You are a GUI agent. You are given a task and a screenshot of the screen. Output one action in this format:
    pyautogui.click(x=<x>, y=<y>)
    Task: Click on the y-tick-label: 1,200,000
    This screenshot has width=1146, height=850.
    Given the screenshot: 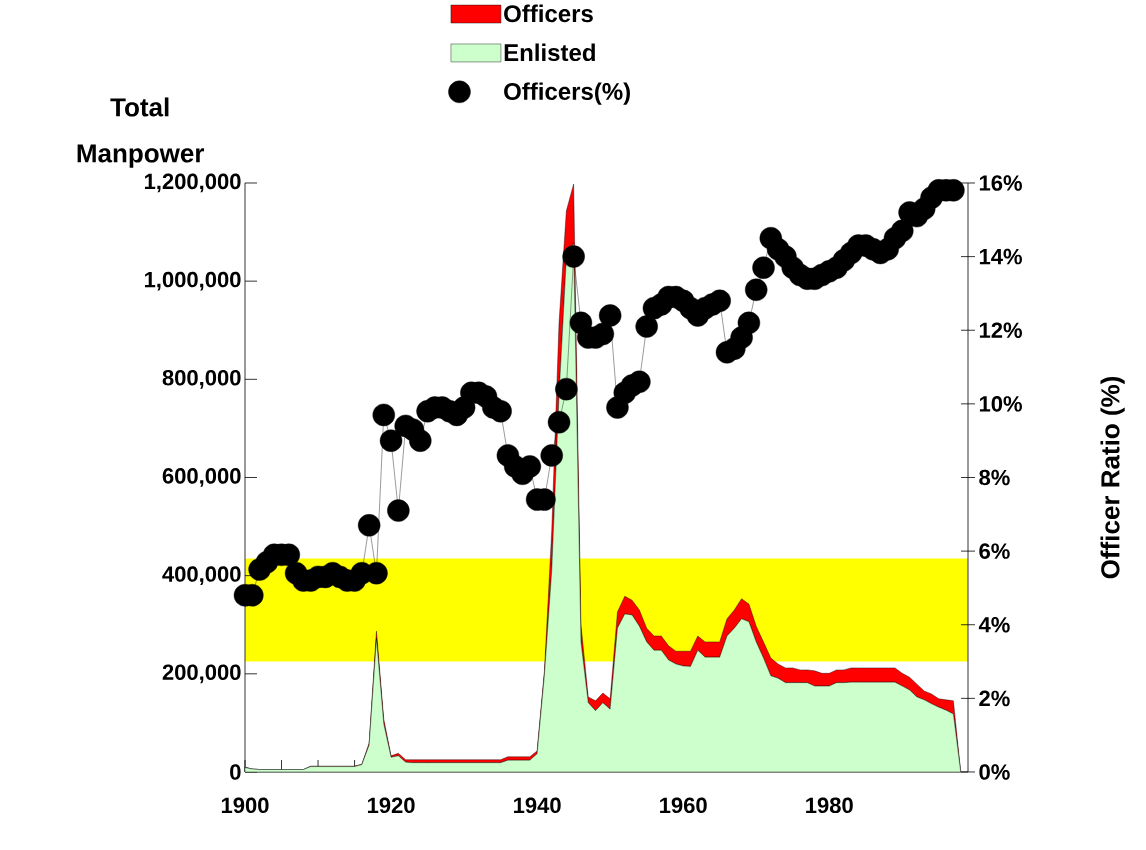 What is the action you would take?
    pyautogui.click(x=192, y=183)
    